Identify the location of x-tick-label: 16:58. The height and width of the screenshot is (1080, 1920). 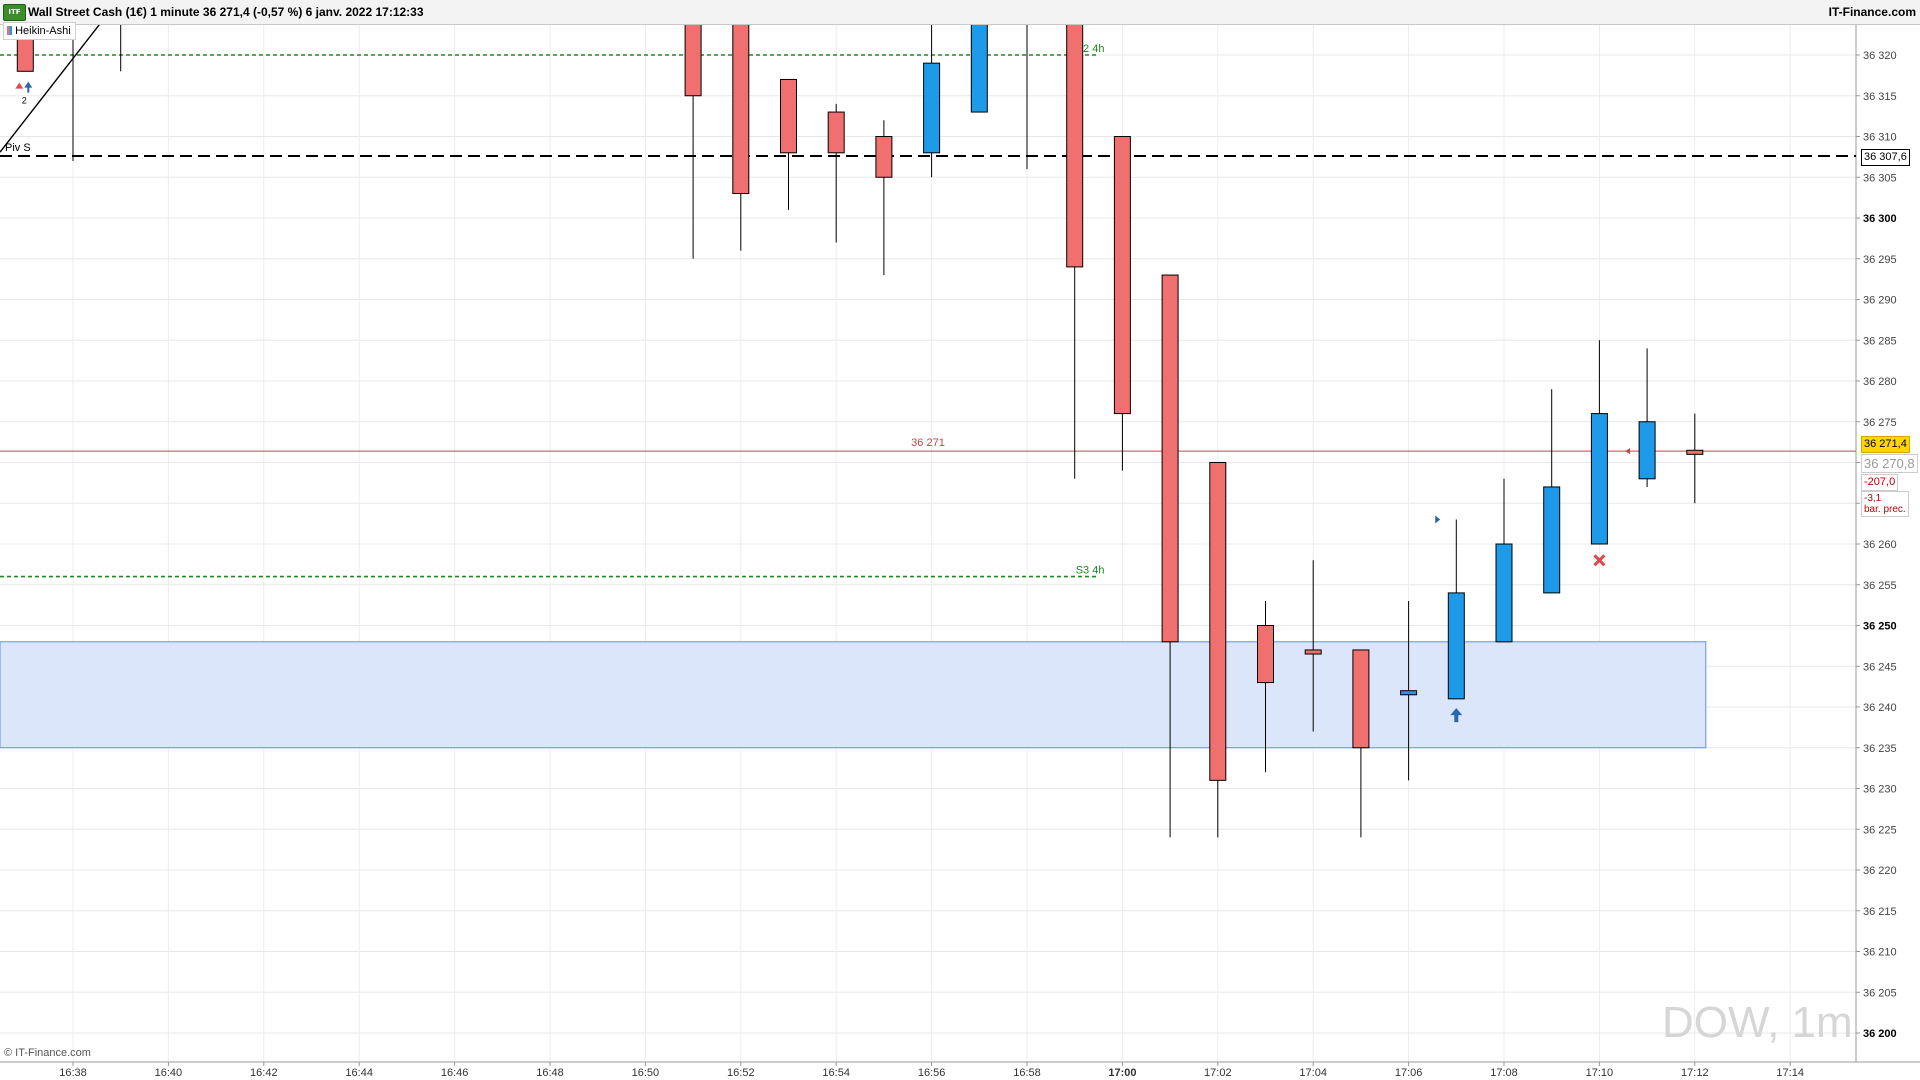
(1027, 1073).